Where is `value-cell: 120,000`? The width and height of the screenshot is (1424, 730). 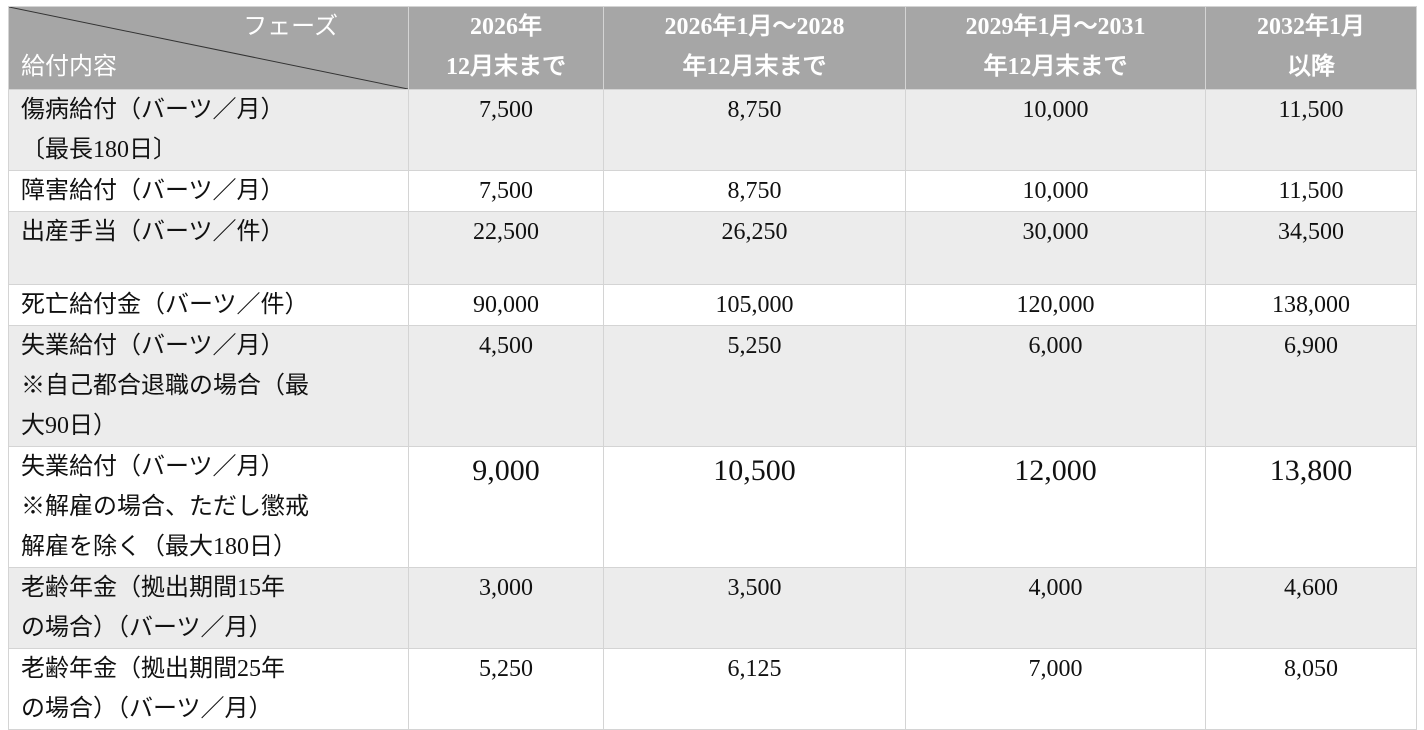
value-cell: 120,000 is located at coordinates (1055, 305).